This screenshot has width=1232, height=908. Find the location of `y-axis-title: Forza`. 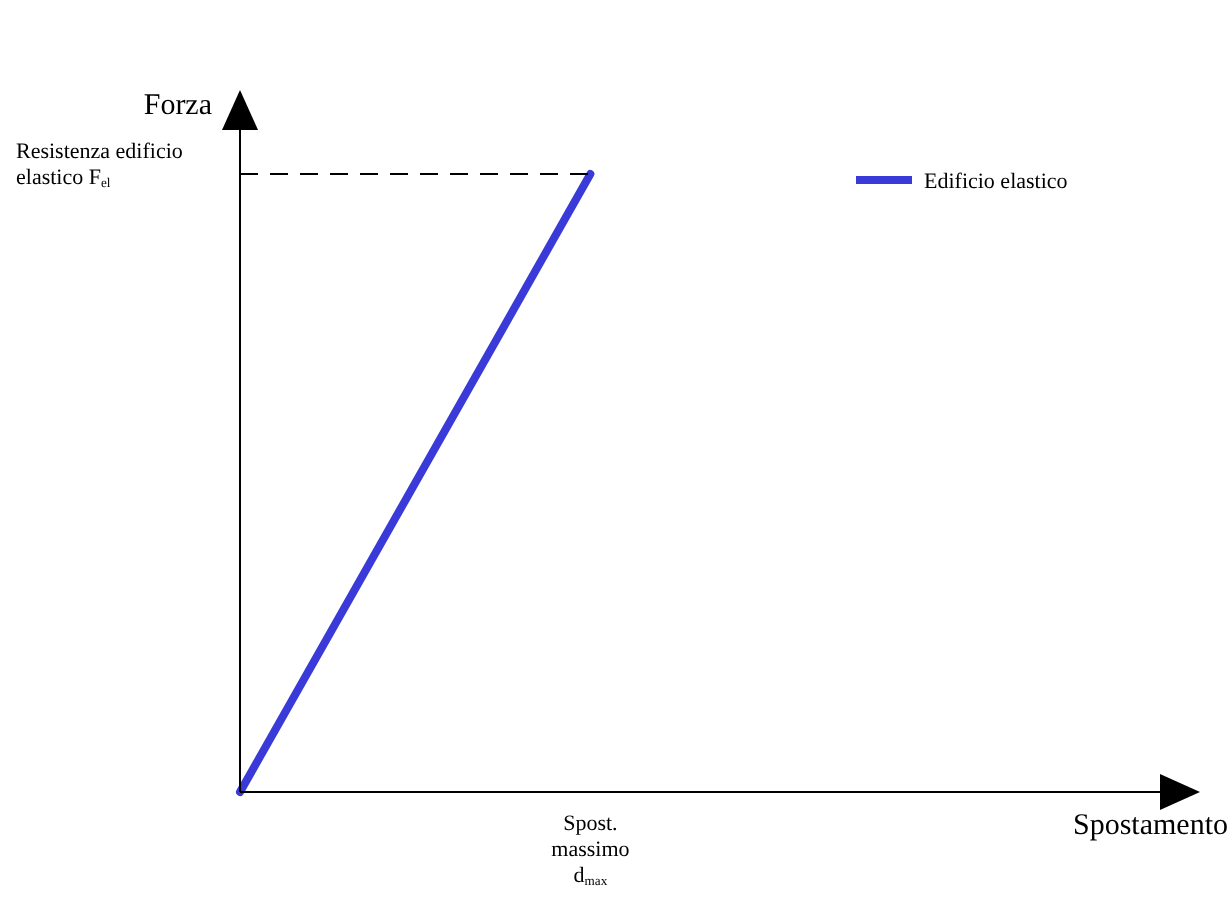

y-axis-title: Forza is located at coordinates (178, 106).